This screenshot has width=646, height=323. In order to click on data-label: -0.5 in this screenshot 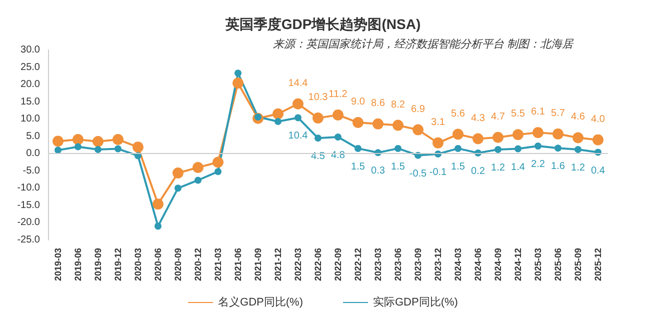, I will do `click(418, 174)`.